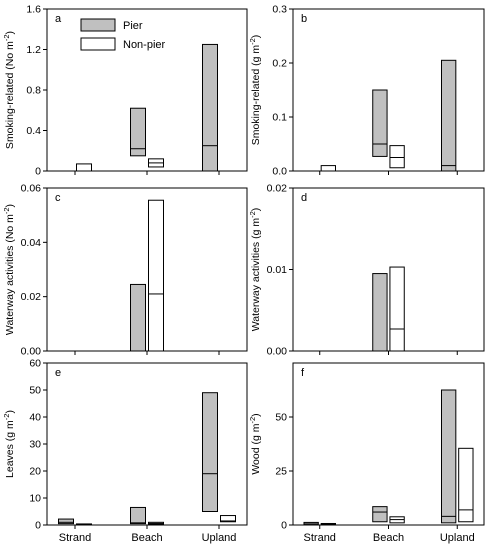  Describe the element at coordinates (9, 444) in the screenshot. I see `y-axis-label: Leaves (g m-2)` at that location.